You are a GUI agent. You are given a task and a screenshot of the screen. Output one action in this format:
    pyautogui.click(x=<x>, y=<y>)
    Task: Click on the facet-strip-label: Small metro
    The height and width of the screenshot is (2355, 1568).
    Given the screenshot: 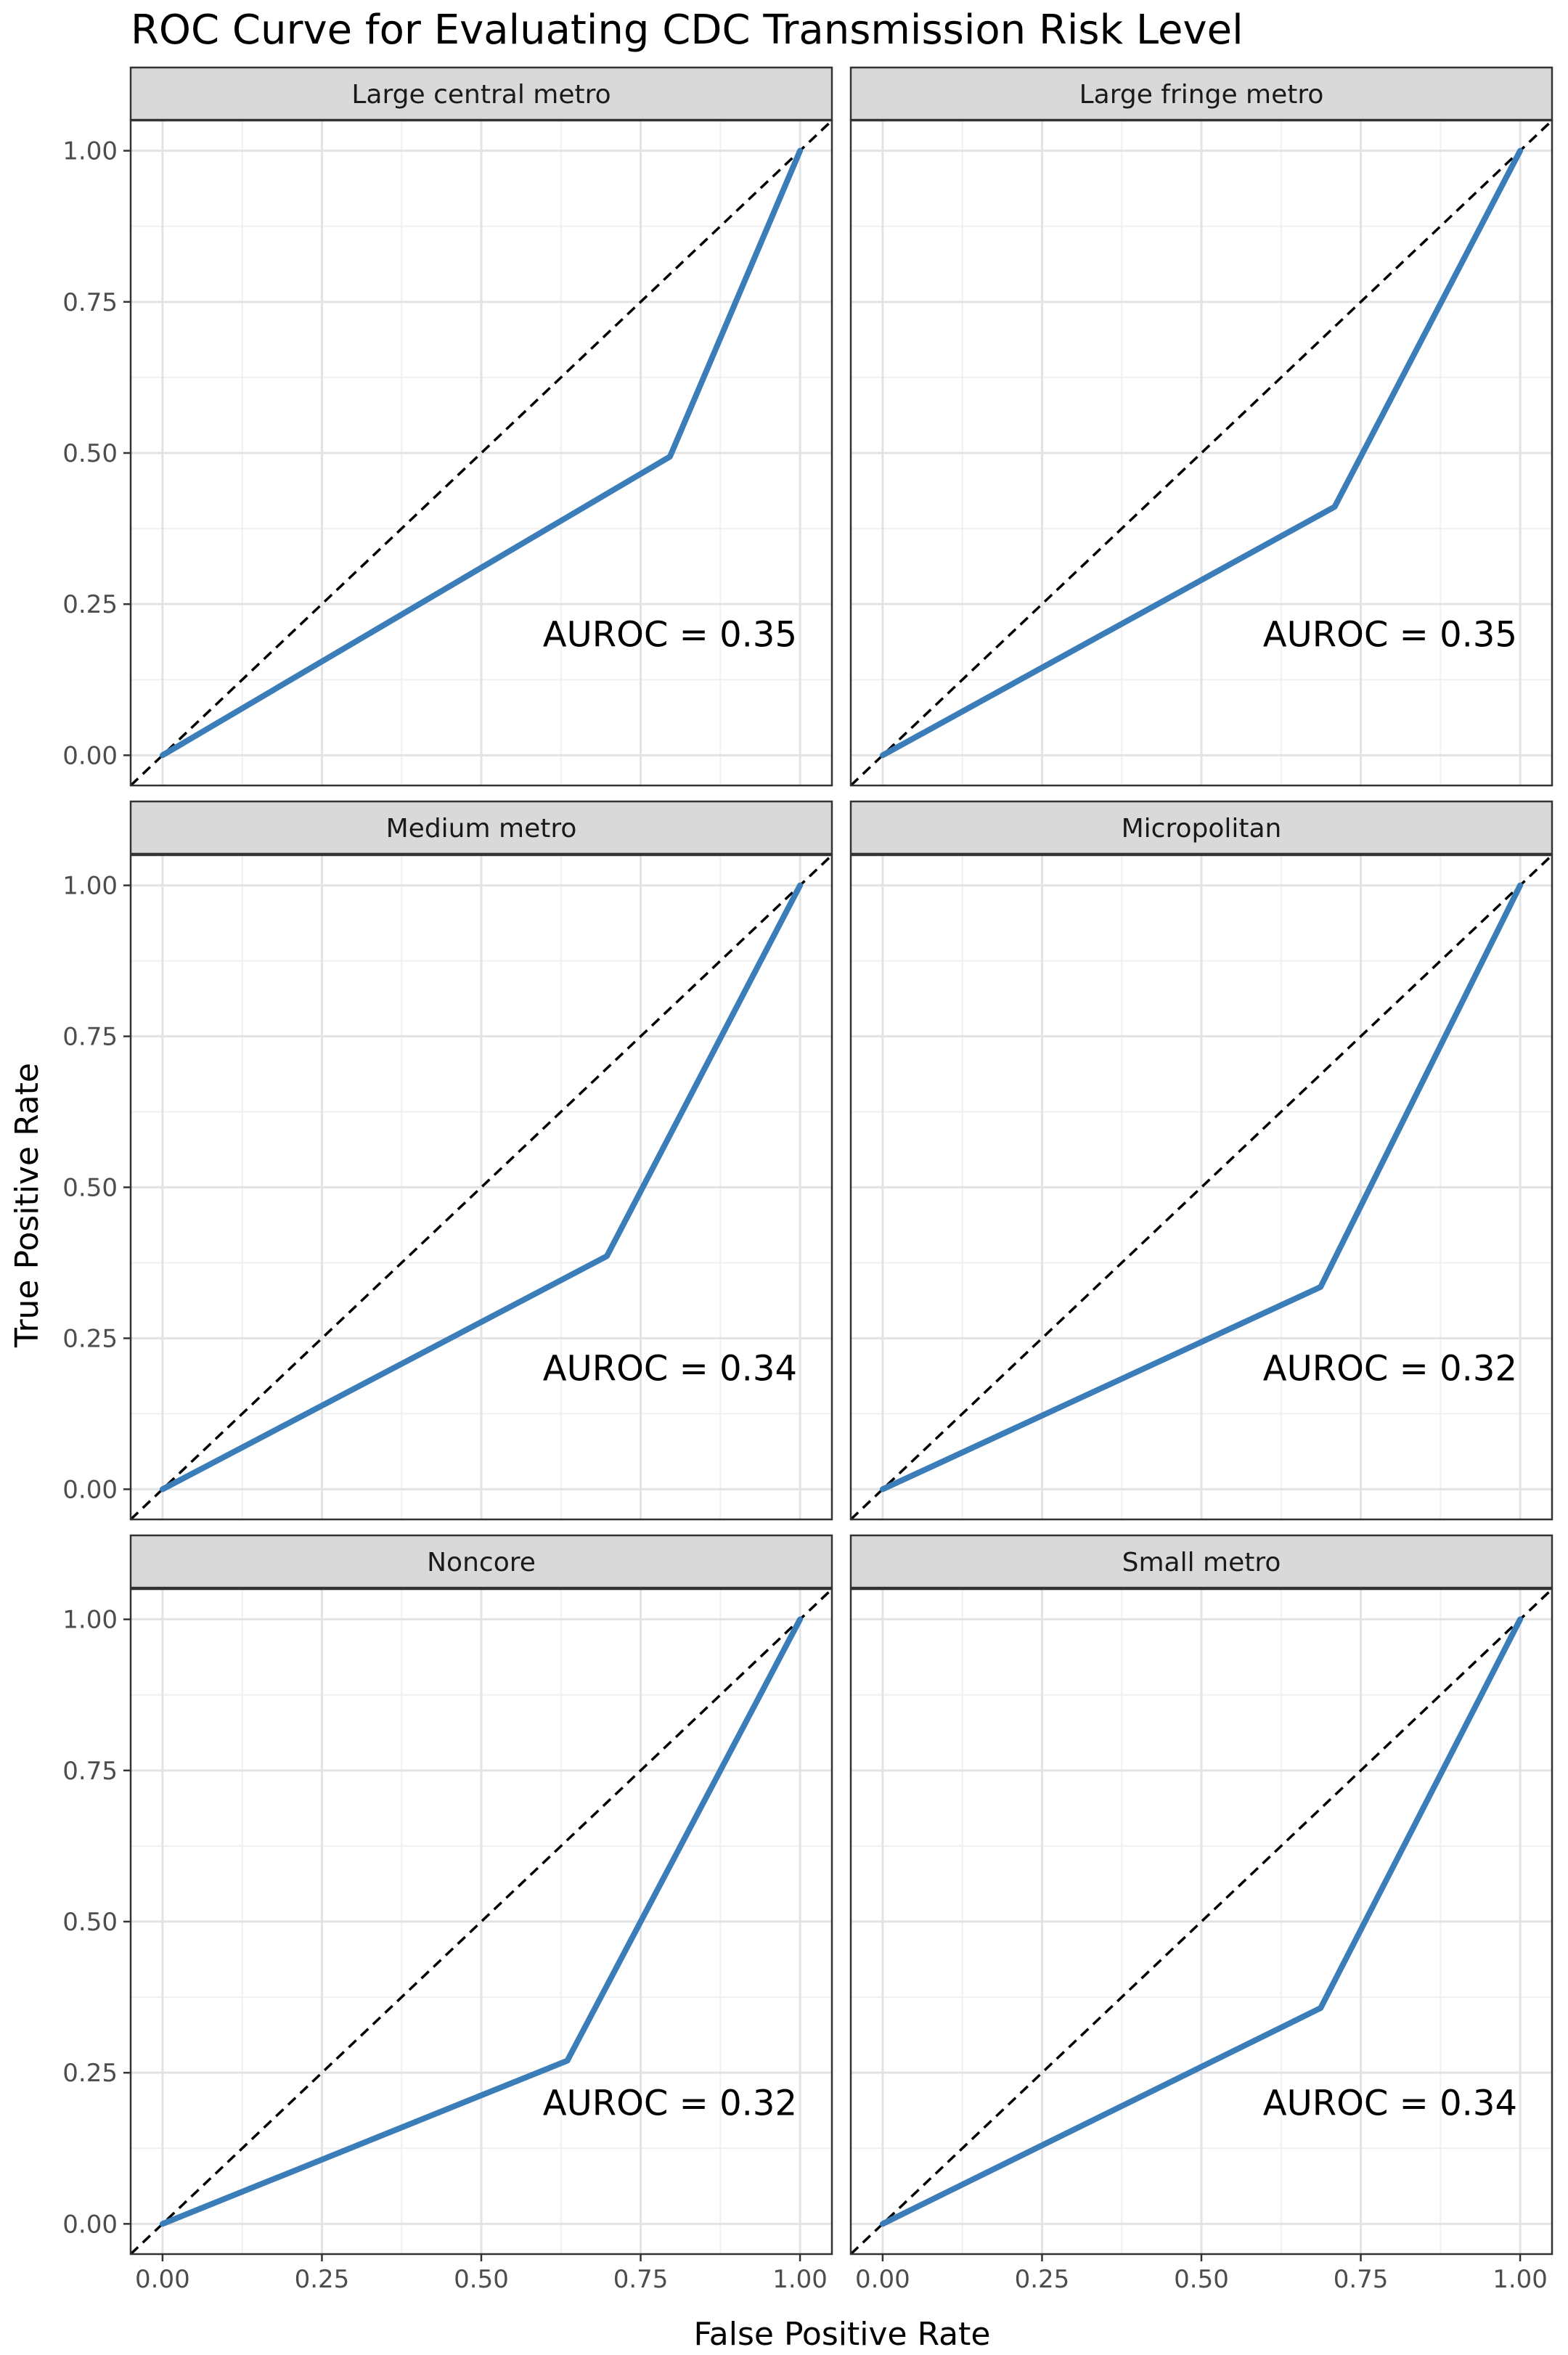 What is the action you would take?
    pyautogui.click(x=1201, y=1563)
    